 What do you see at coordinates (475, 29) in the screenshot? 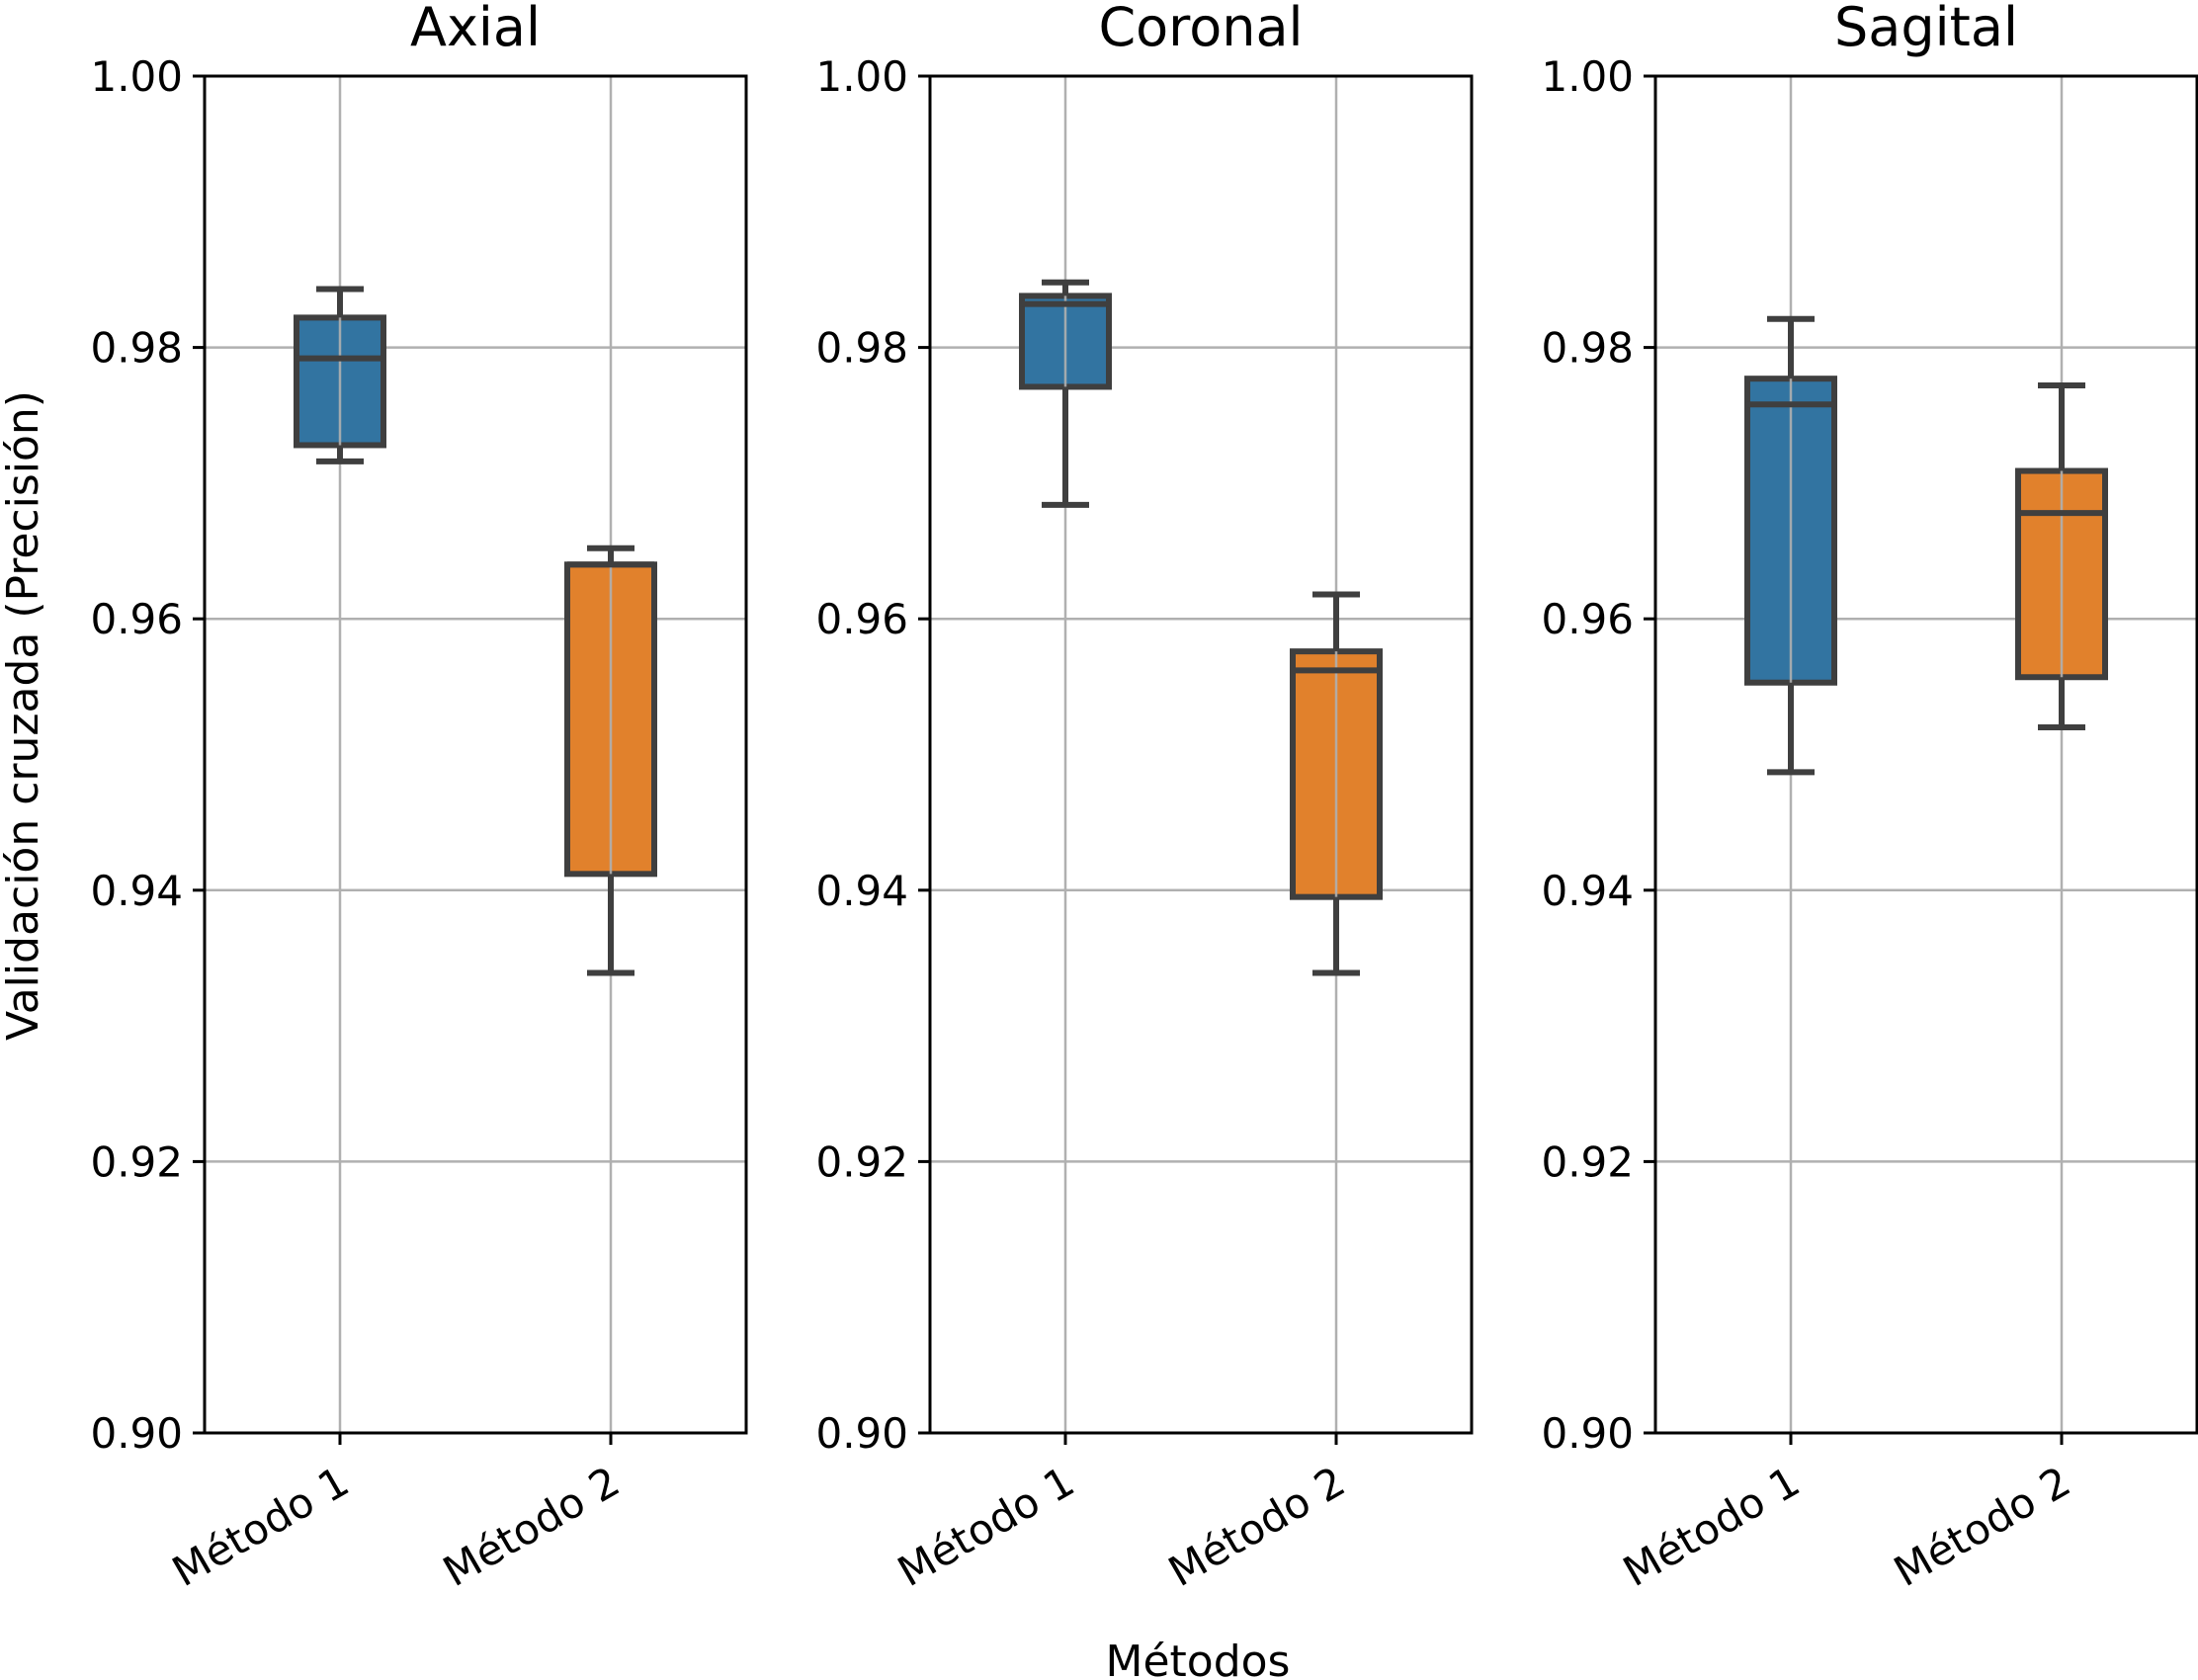
I see `panel-title: Axial` at bounding box center [475, 29].